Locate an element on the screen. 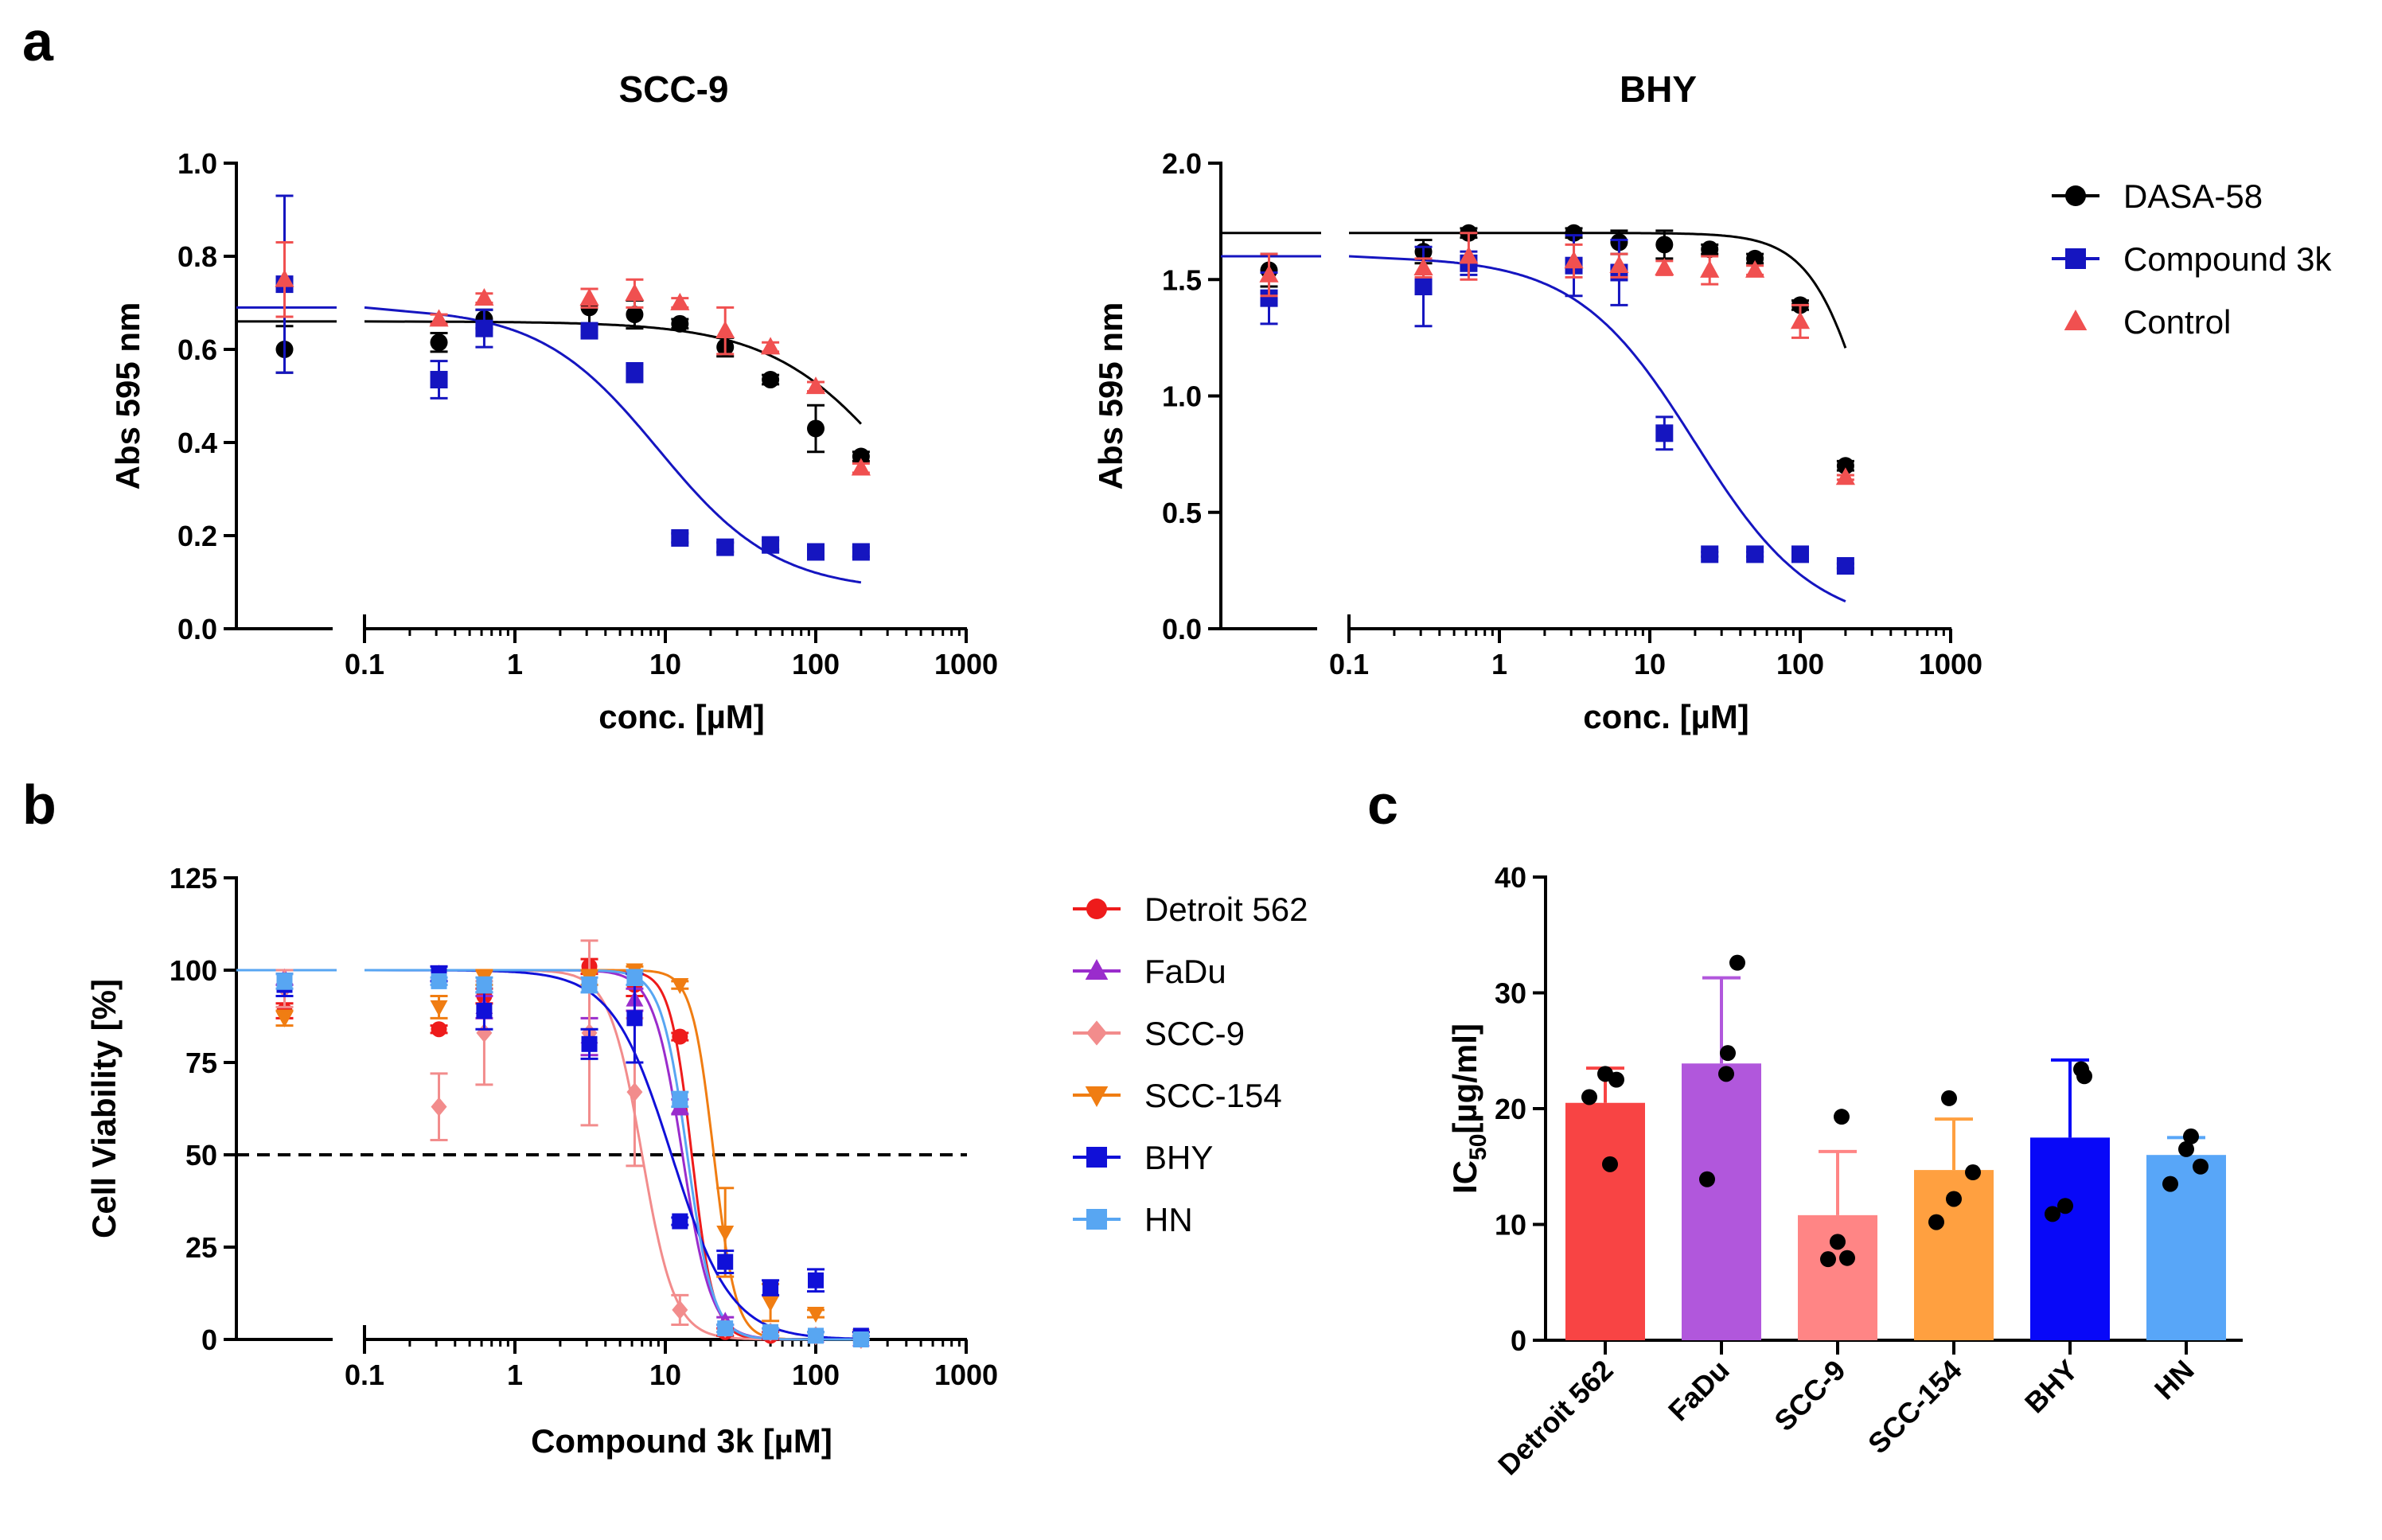  legend-marker-control is located at coordinates (2076, 320).